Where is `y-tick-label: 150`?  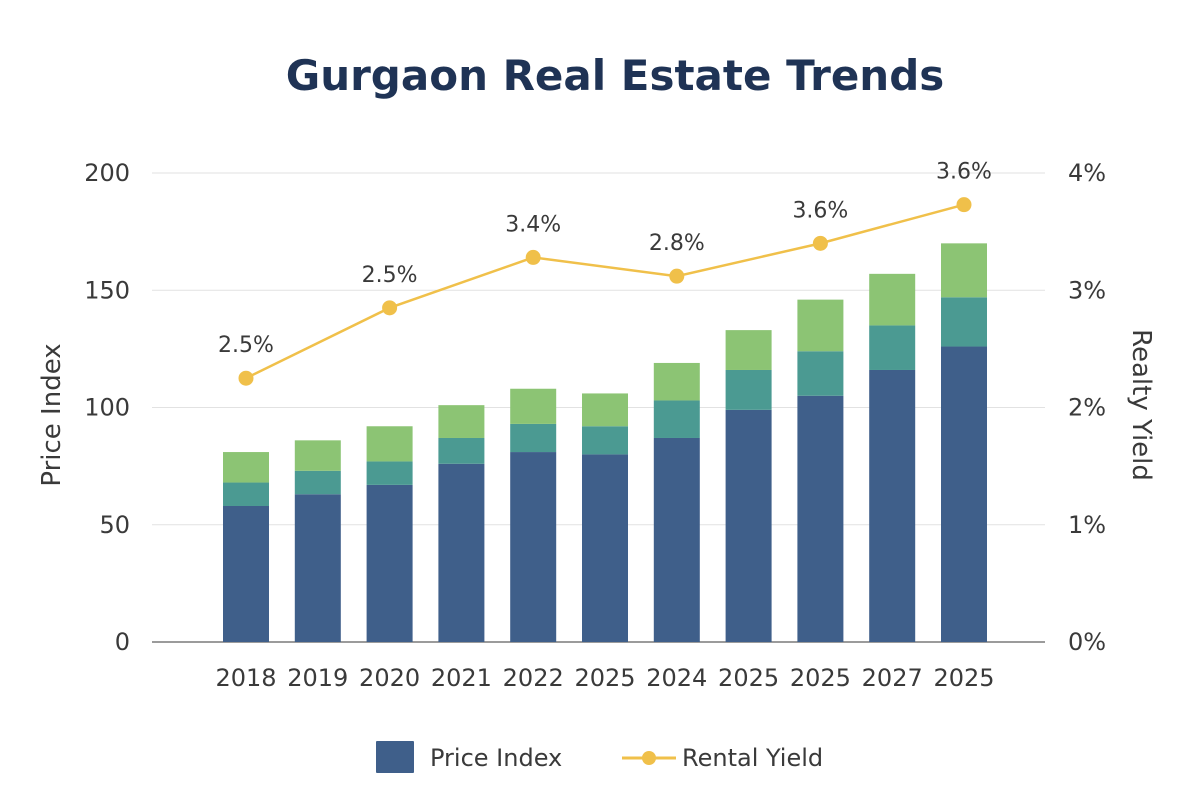
y-tick-label: 150 is located at coordinates (107, 290).